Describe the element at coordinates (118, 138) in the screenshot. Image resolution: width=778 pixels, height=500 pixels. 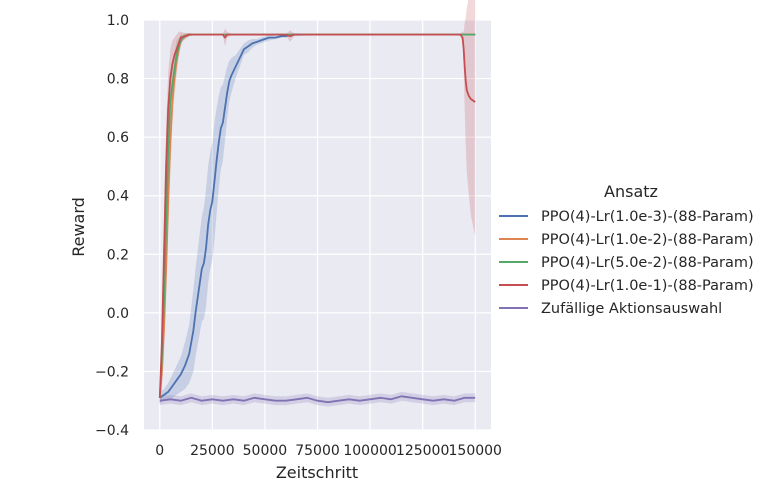
I see `y-tick-label: 0.6` at that location.